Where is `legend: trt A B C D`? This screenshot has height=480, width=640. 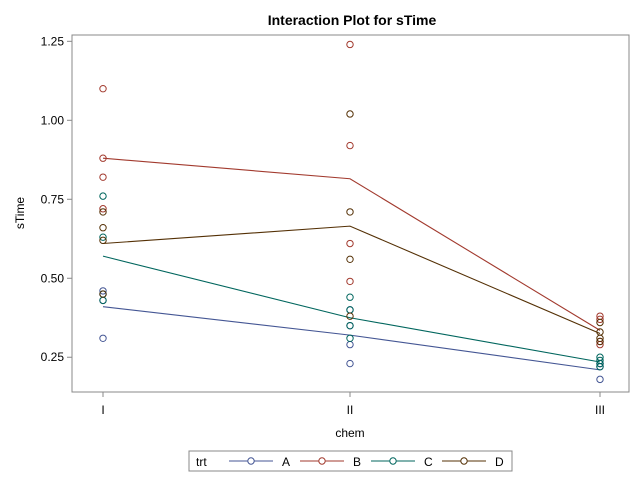 legend: trt A B C D is located at coordinates (350, 461).